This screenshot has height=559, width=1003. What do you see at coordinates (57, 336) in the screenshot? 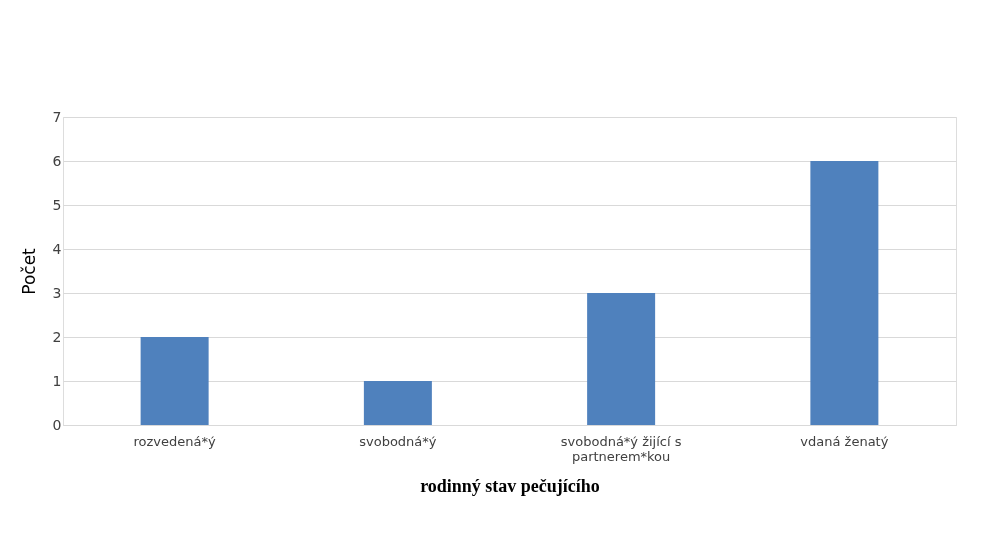
I see `y-tick-label: 2` at bounding box center [57, 336].